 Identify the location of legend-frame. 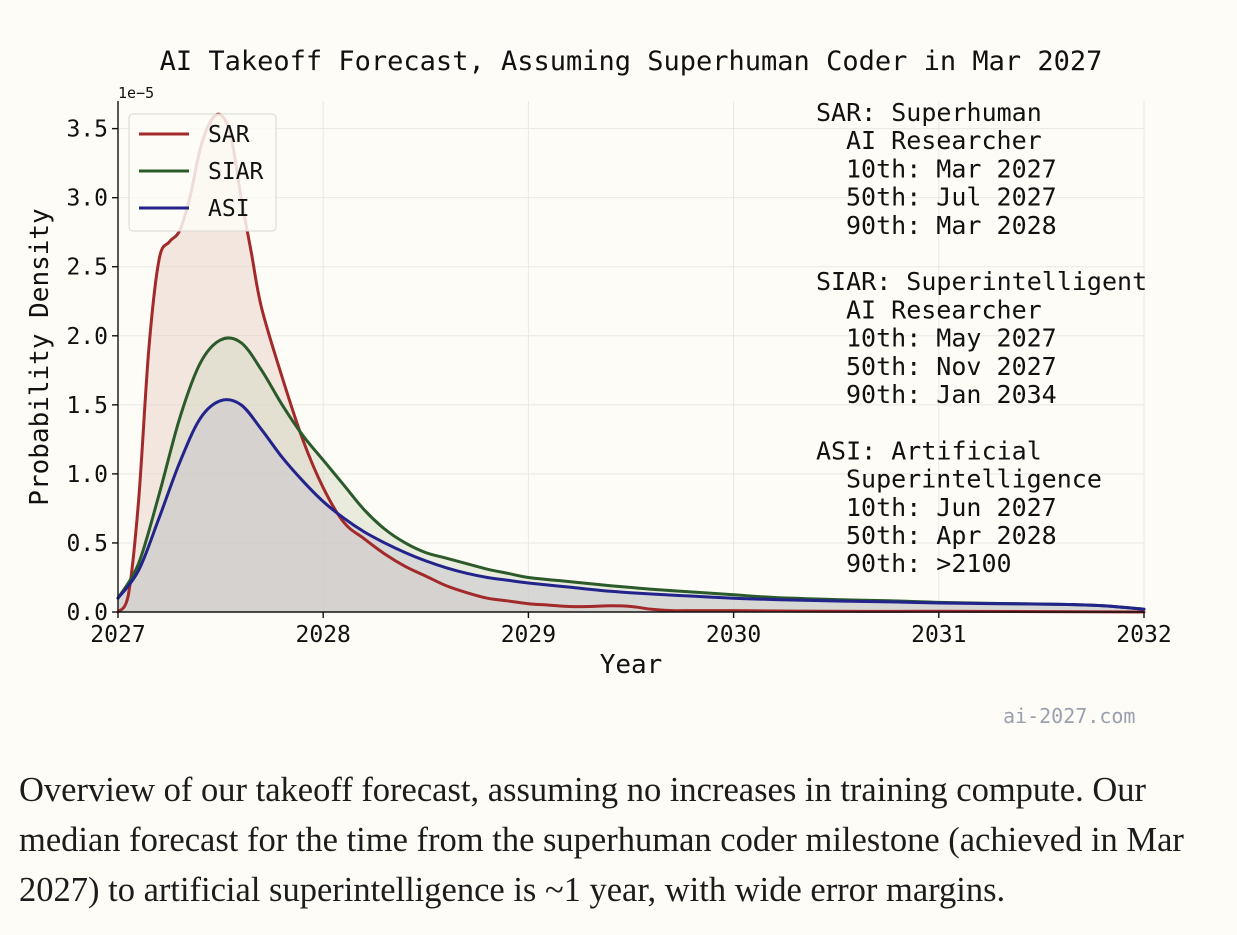
(202, 172).